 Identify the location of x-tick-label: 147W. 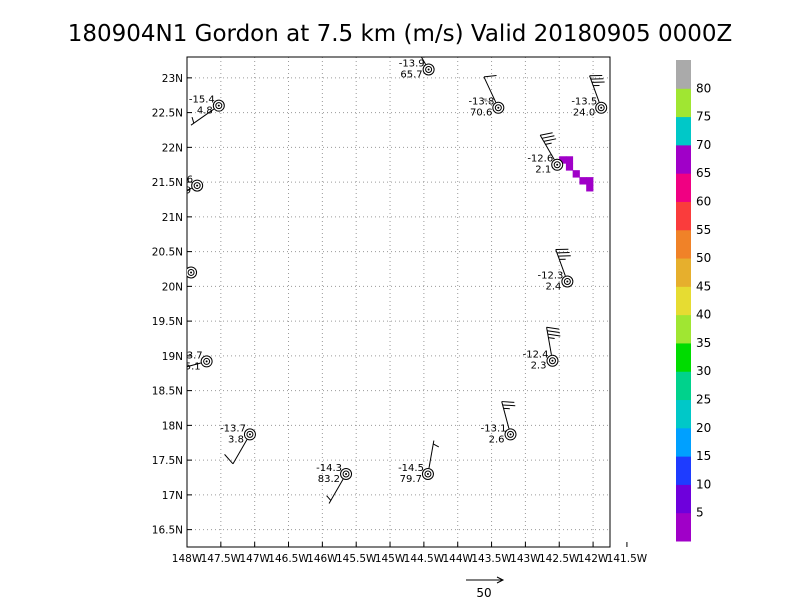
(254, 559).